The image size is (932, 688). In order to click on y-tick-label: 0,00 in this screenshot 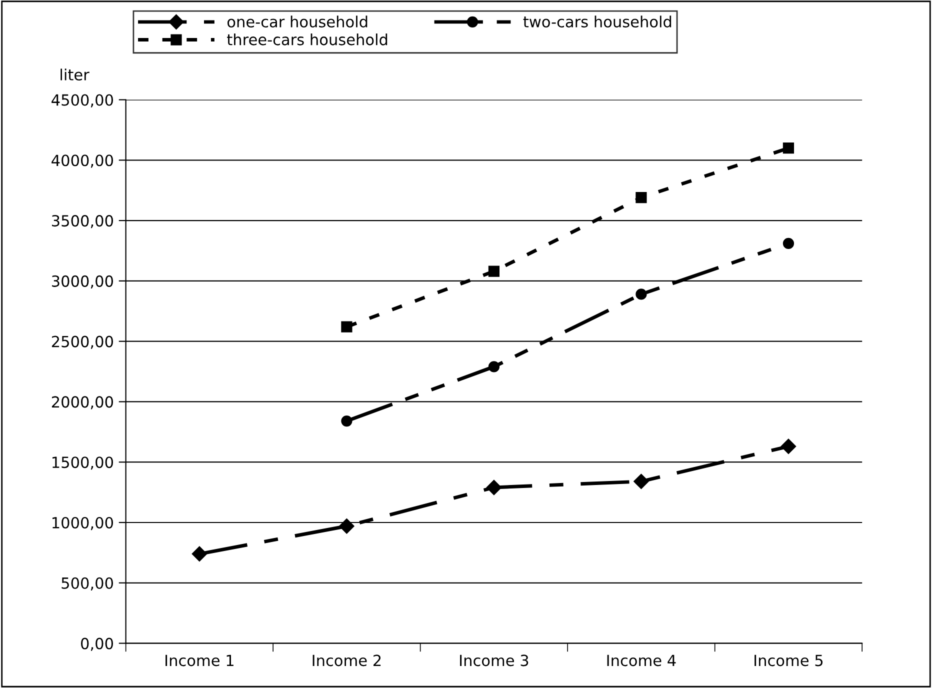, I will do `click(97, 644)`.